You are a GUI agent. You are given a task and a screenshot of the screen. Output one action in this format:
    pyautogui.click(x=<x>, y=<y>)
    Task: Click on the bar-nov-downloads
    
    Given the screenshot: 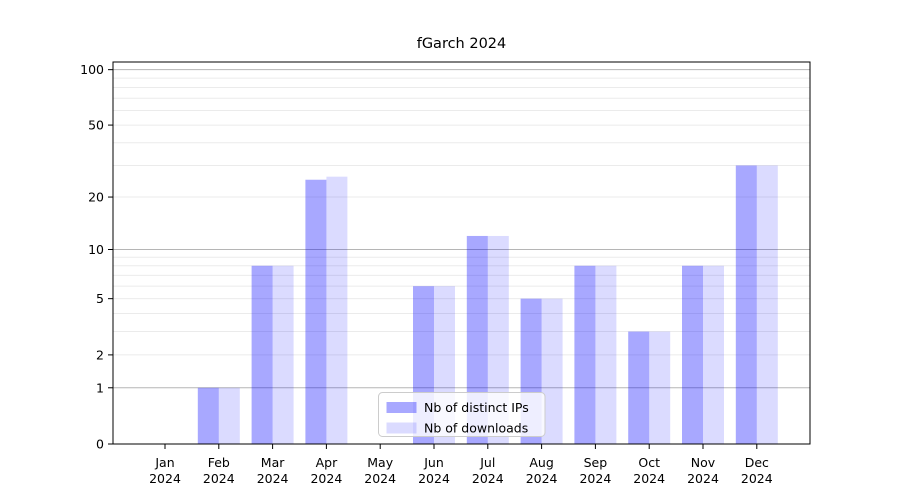 What is the action you would take?
    pyautogui.click(x=713, y=354)
    